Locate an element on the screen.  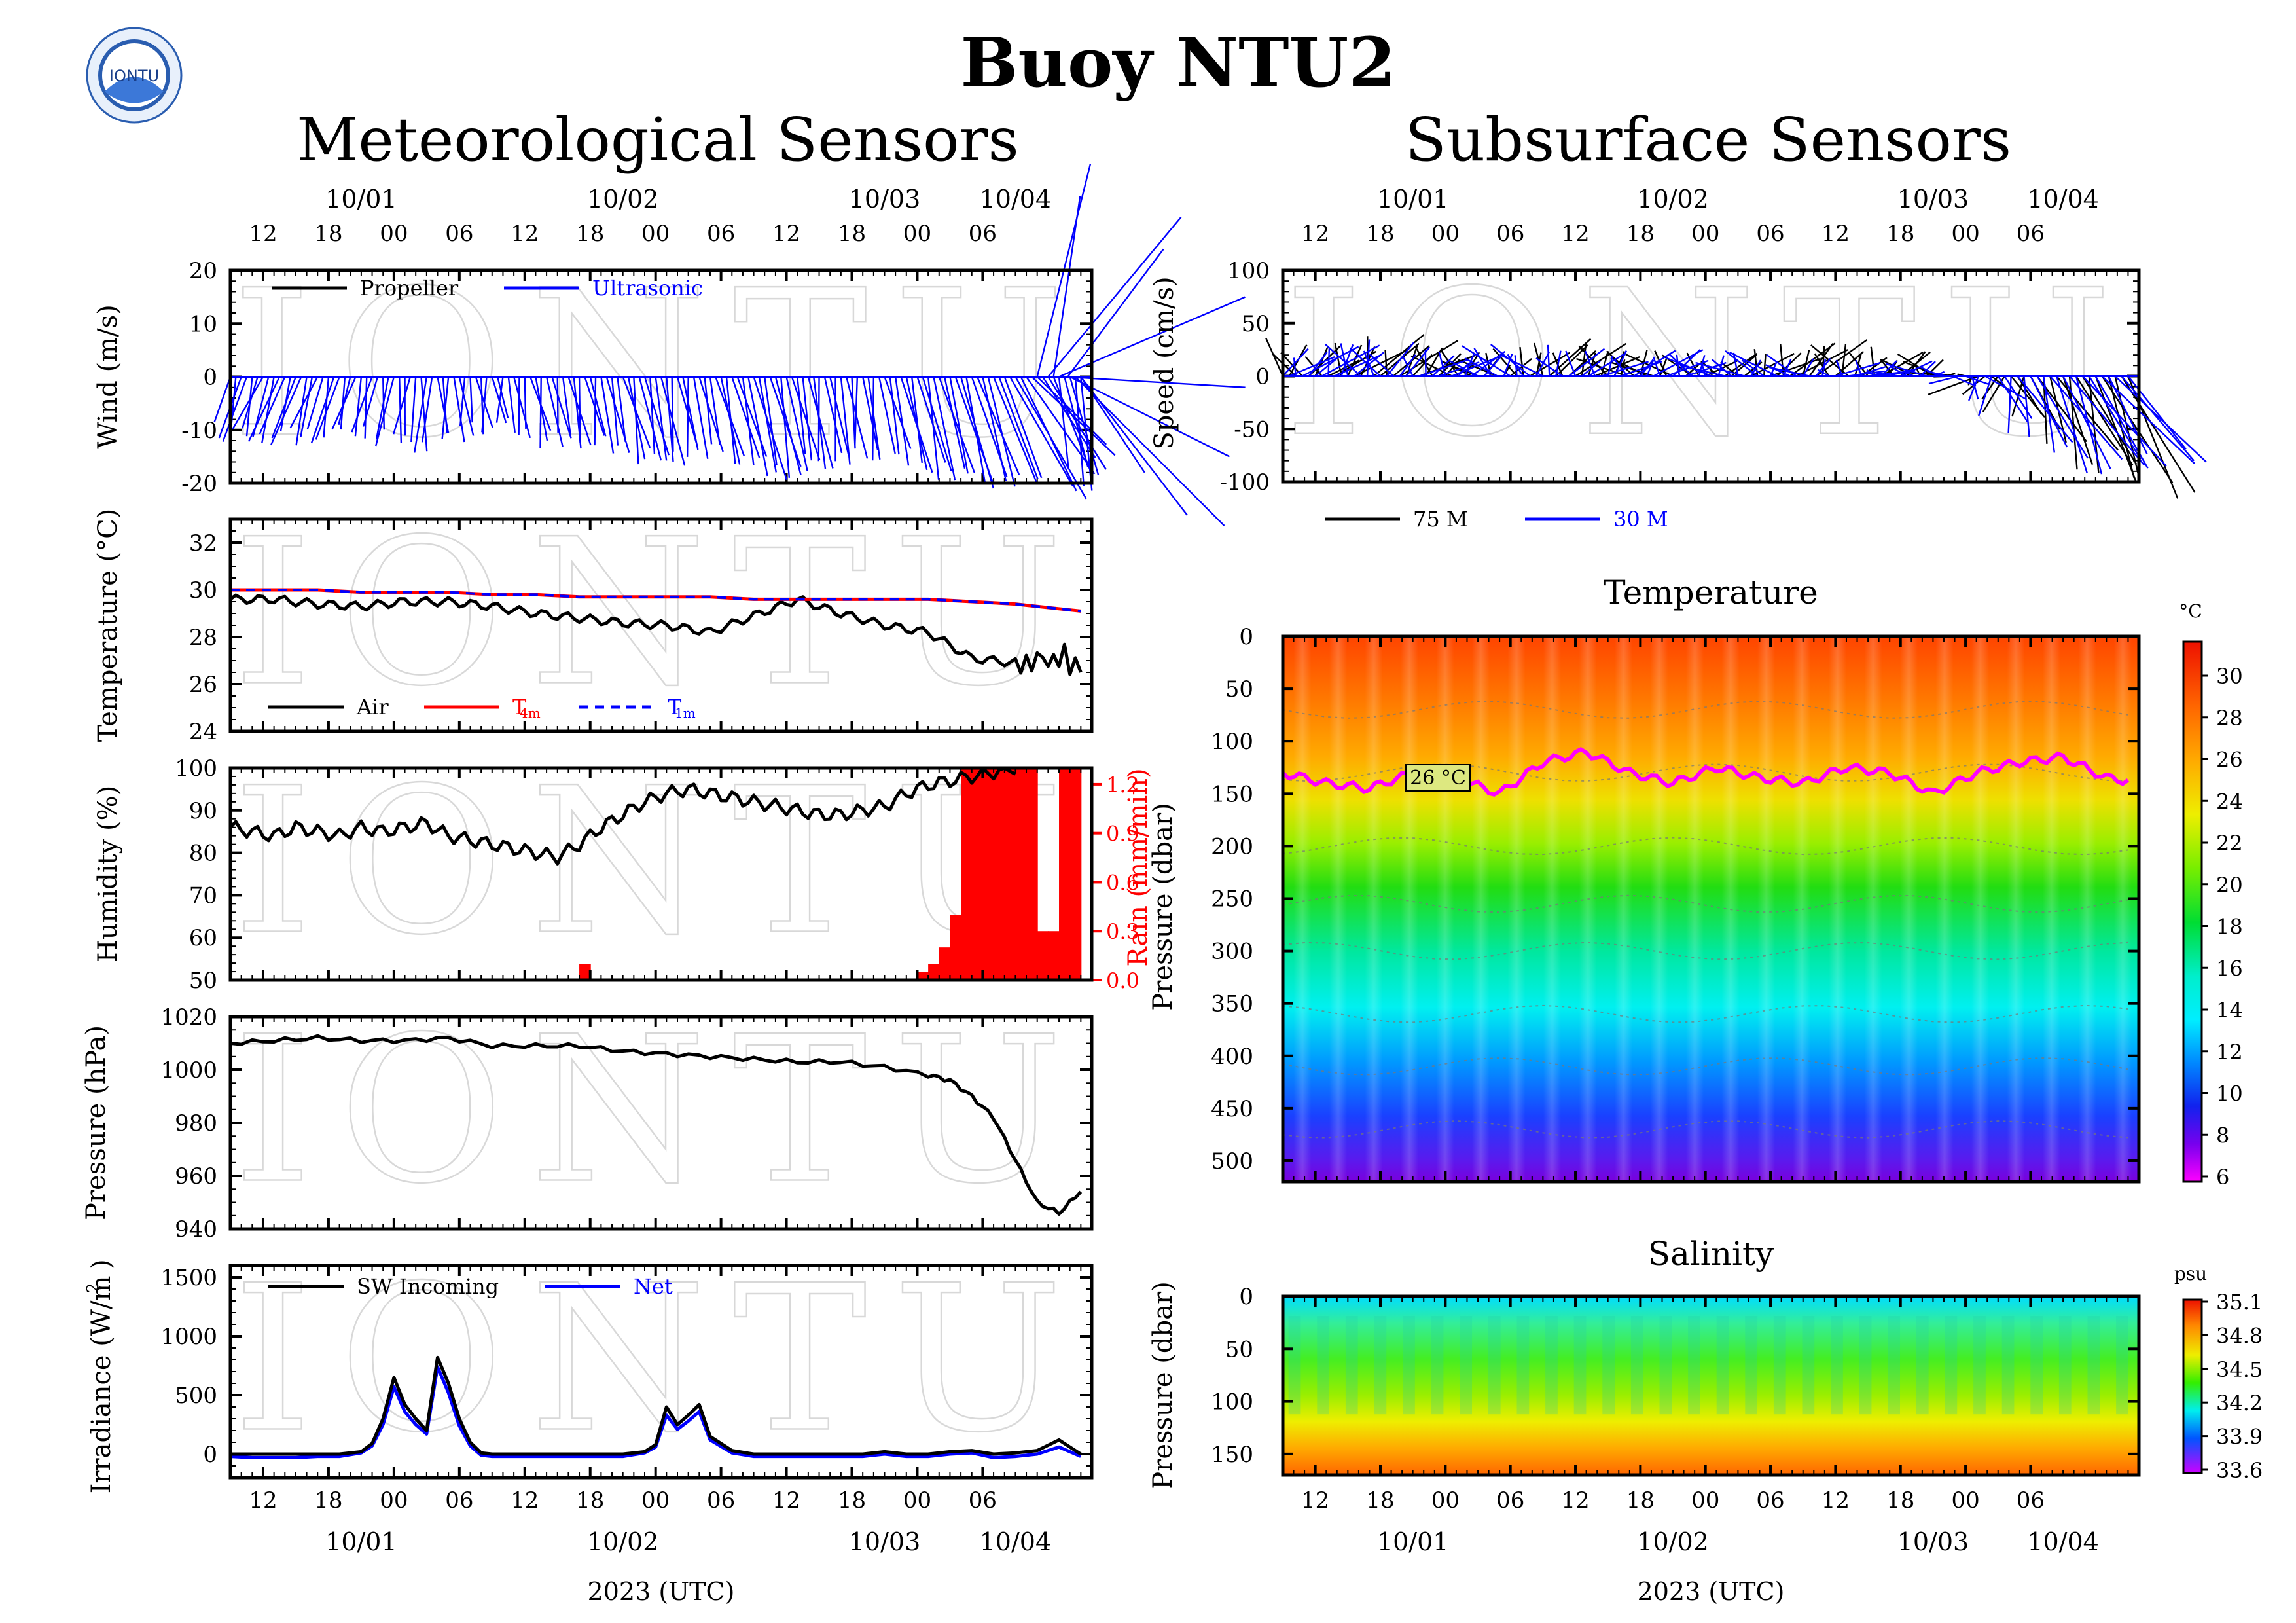
y-tick-label: 300 is located at coordinates (1232, 952).